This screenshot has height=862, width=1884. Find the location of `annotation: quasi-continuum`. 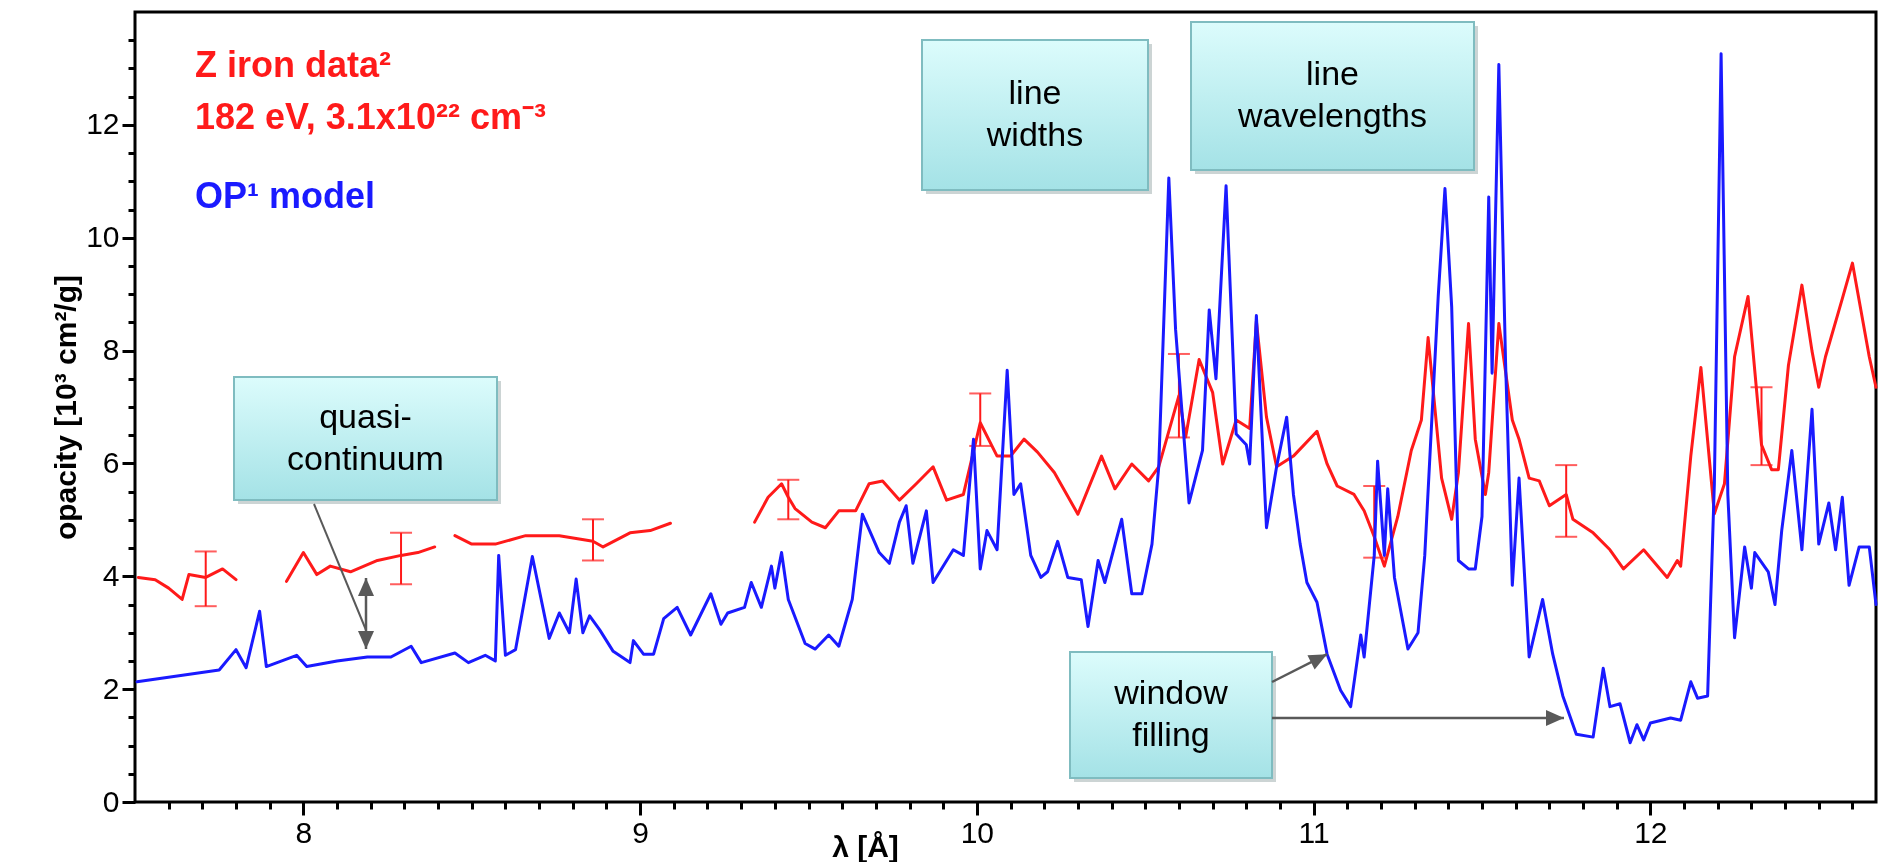

annotation: quasi-continuum is located at coordinates (365, 436).